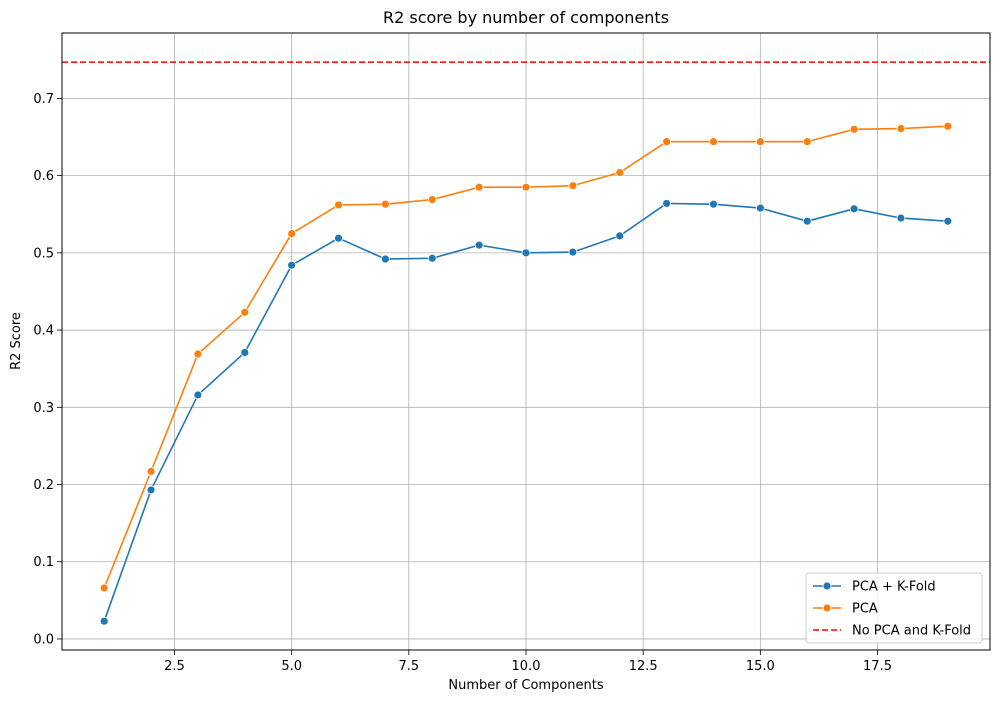 The image size is (1001, 701). I want to click on y-tick-label: 0.5, so click(43, 253).